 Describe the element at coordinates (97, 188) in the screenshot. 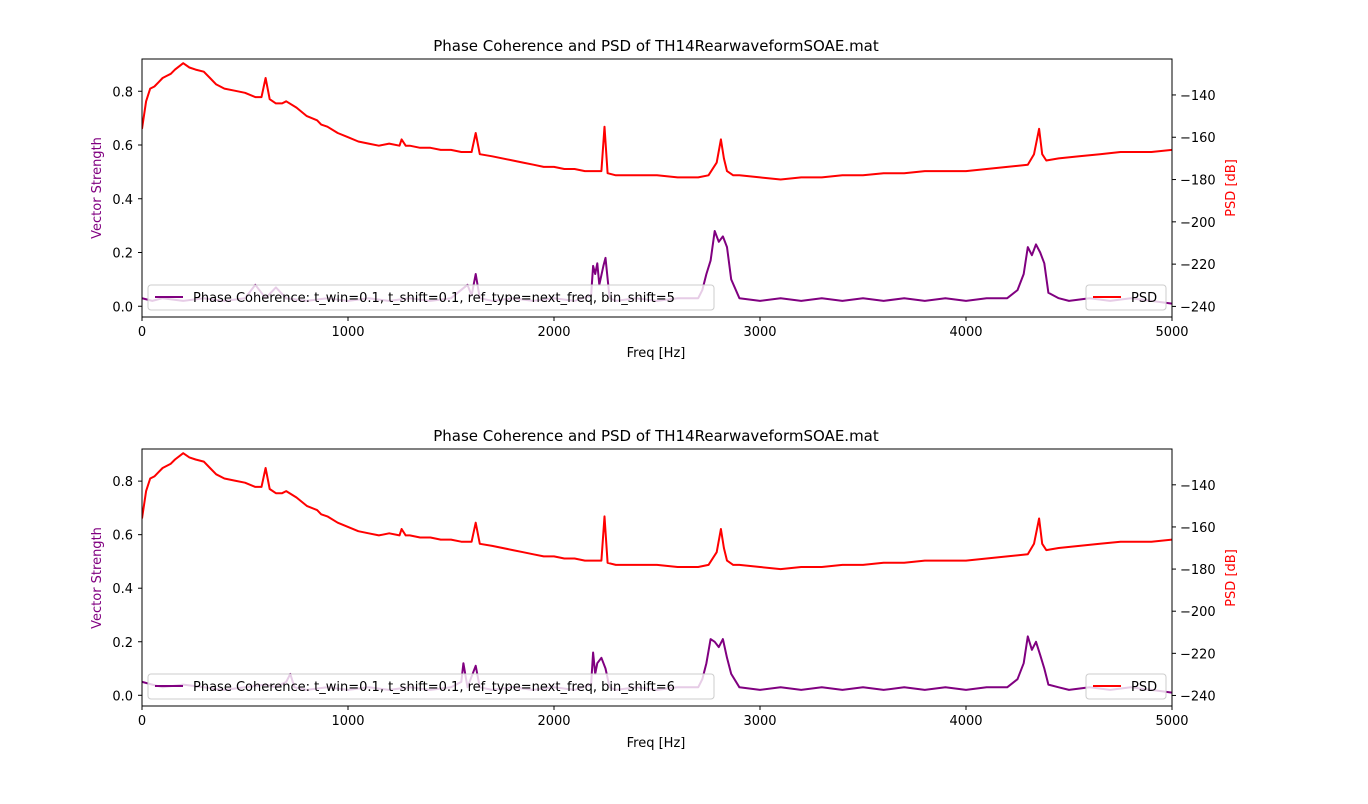

I see `y-axis-label-left-1: Vector Strength` at that location.